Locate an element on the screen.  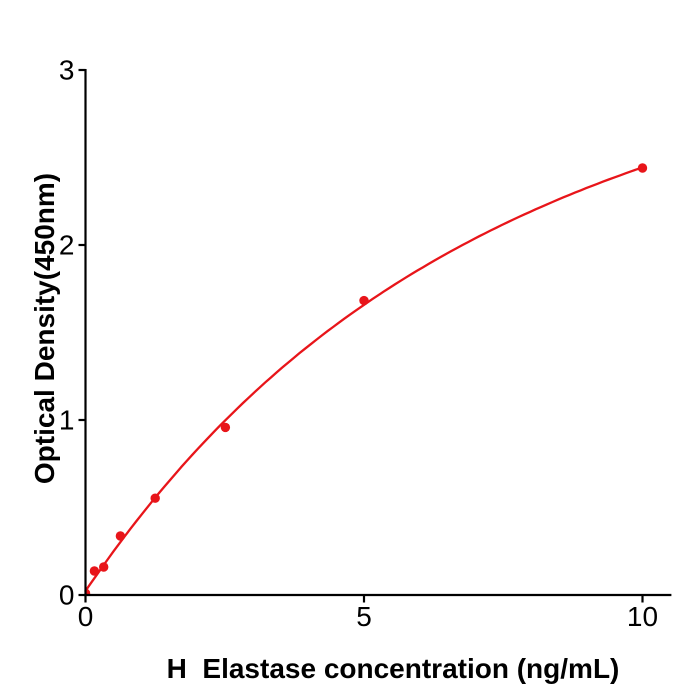
svg-text: Optical Density(450nm) is located at coordinates (44, 328).